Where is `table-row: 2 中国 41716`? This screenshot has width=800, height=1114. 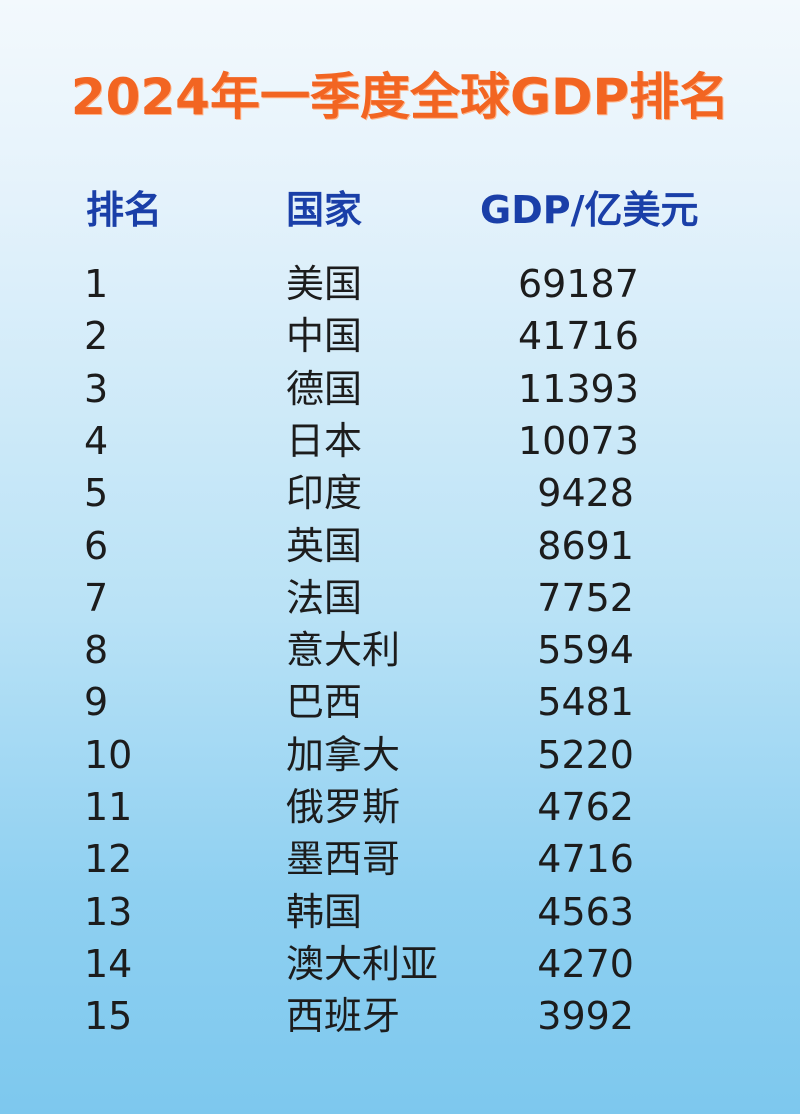 table-row: 2 中国 41716 is located at coordinates (400, 336).